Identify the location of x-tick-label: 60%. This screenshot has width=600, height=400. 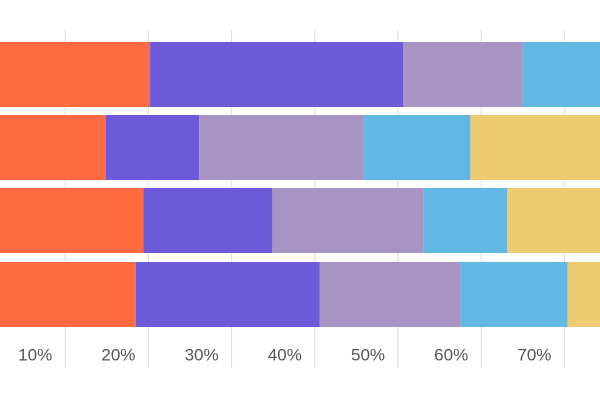
(451, 354).